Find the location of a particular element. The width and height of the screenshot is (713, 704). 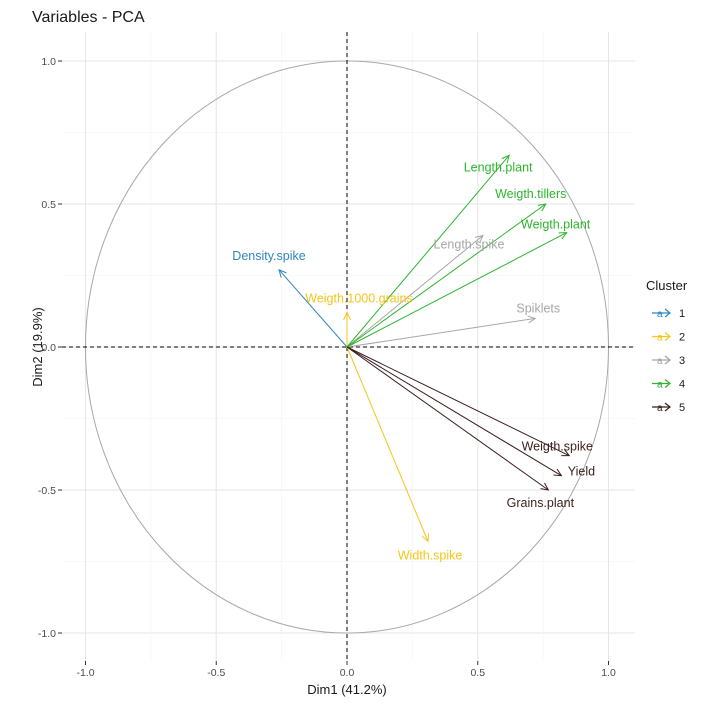

x-tick-label: -1.0 is located at coordinates (85, 673).